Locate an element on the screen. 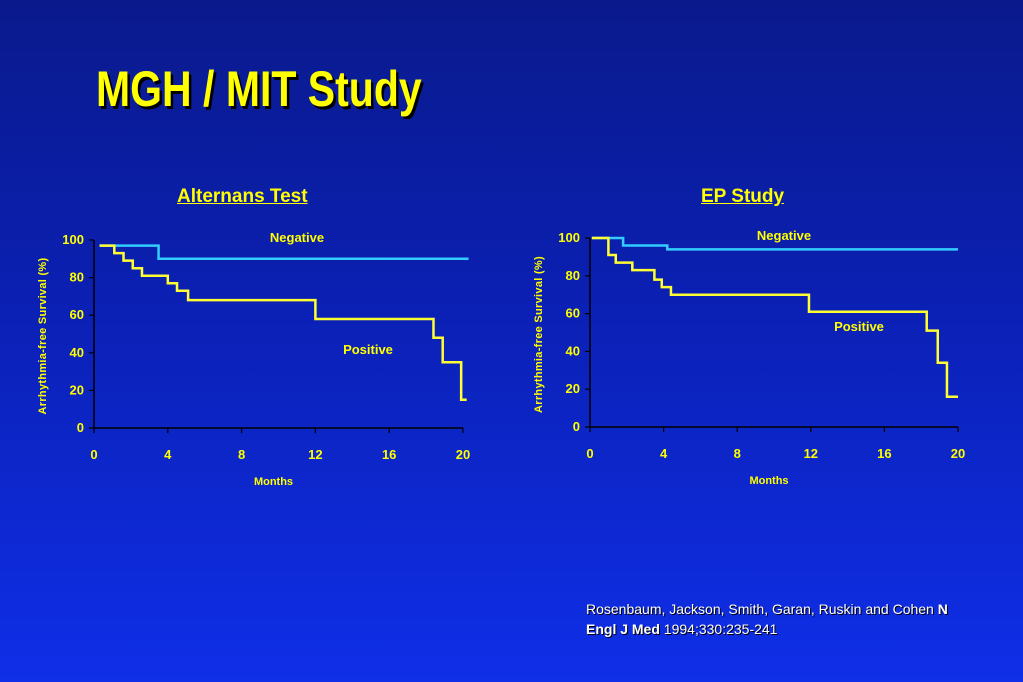 Image resolution: width=1023 pixels, height=682 pixels. chart-title-alternans: Alternans Test is located at coordinates (242, 196).